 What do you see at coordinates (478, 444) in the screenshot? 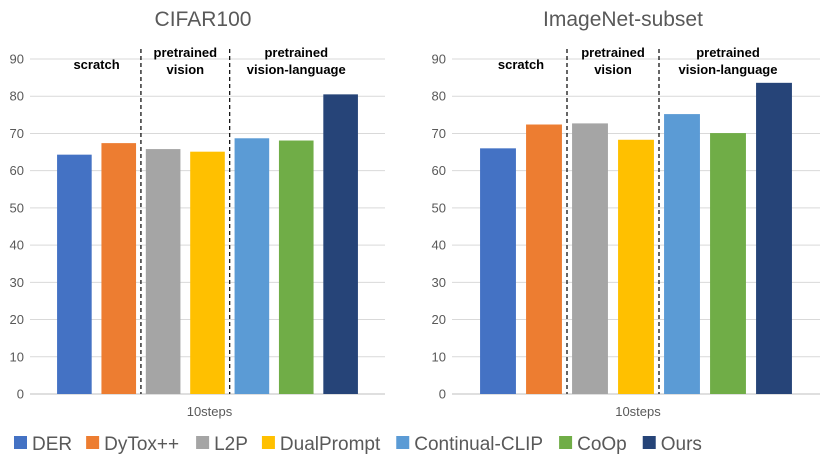
I see `legend-label: Continual-CLIP` at bounding box center [478, 444].